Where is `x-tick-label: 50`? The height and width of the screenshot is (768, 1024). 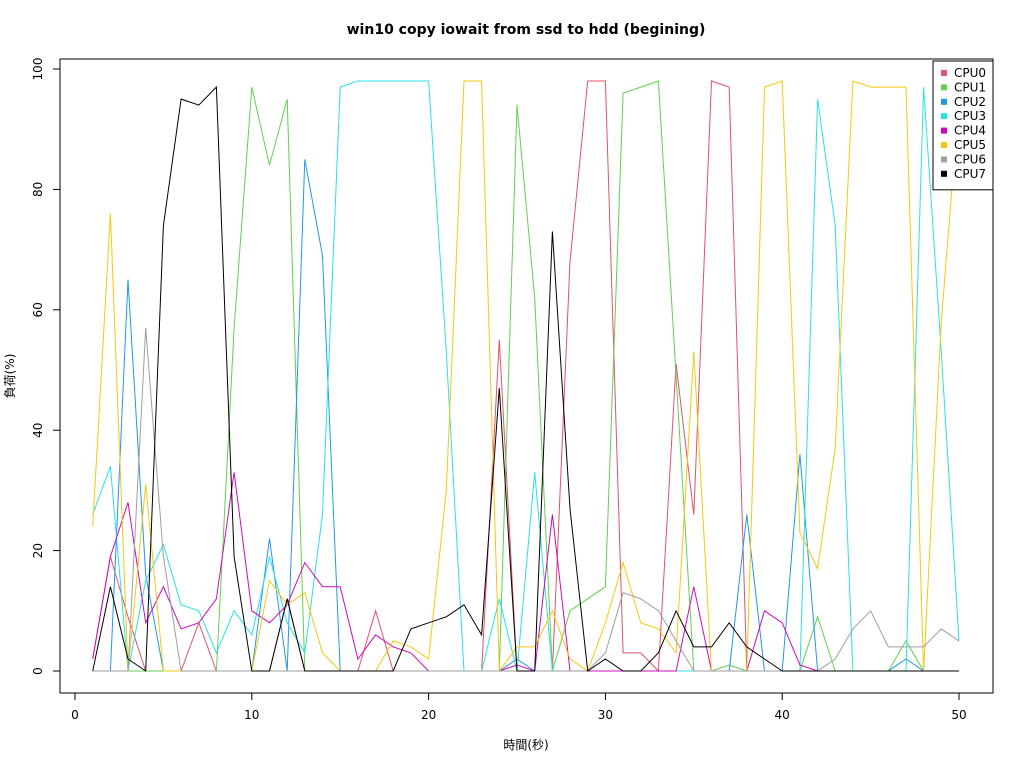
x-tick-label: 50 is located at coordinates (958, 715).